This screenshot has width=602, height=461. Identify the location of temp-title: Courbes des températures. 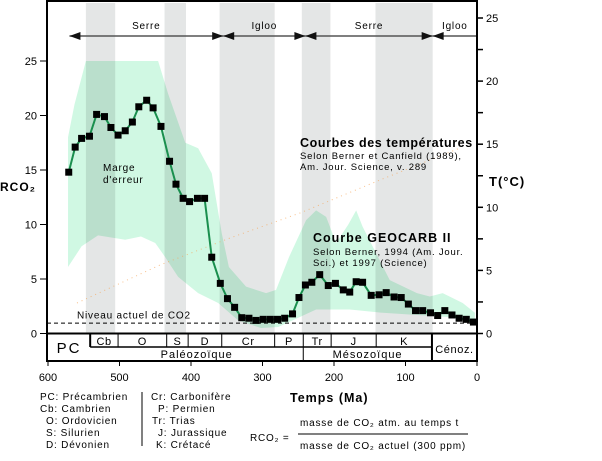
(386, 143).